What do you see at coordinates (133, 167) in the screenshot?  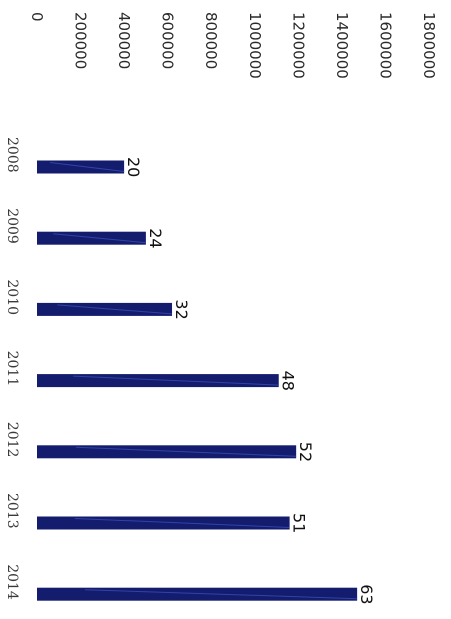 I see `data-label: 20` at bounding box center [133, 167].